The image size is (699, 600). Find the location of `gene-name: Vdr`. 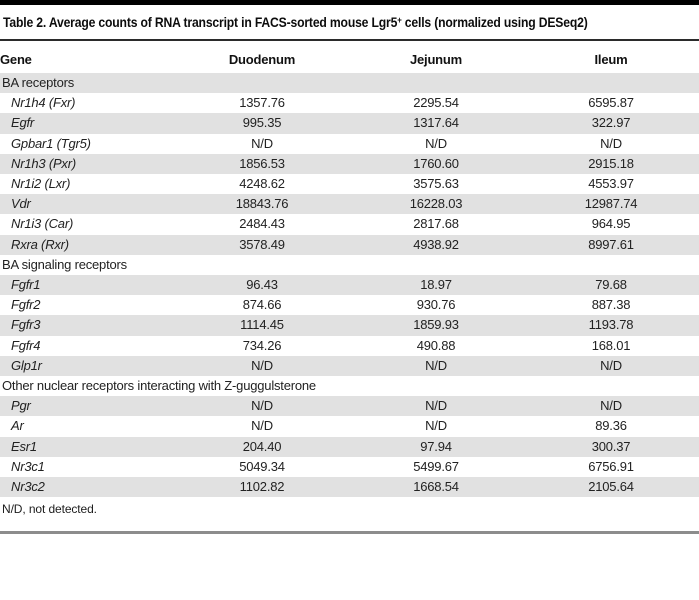

gene-name: Vdr is located at coordinates (21, 204).